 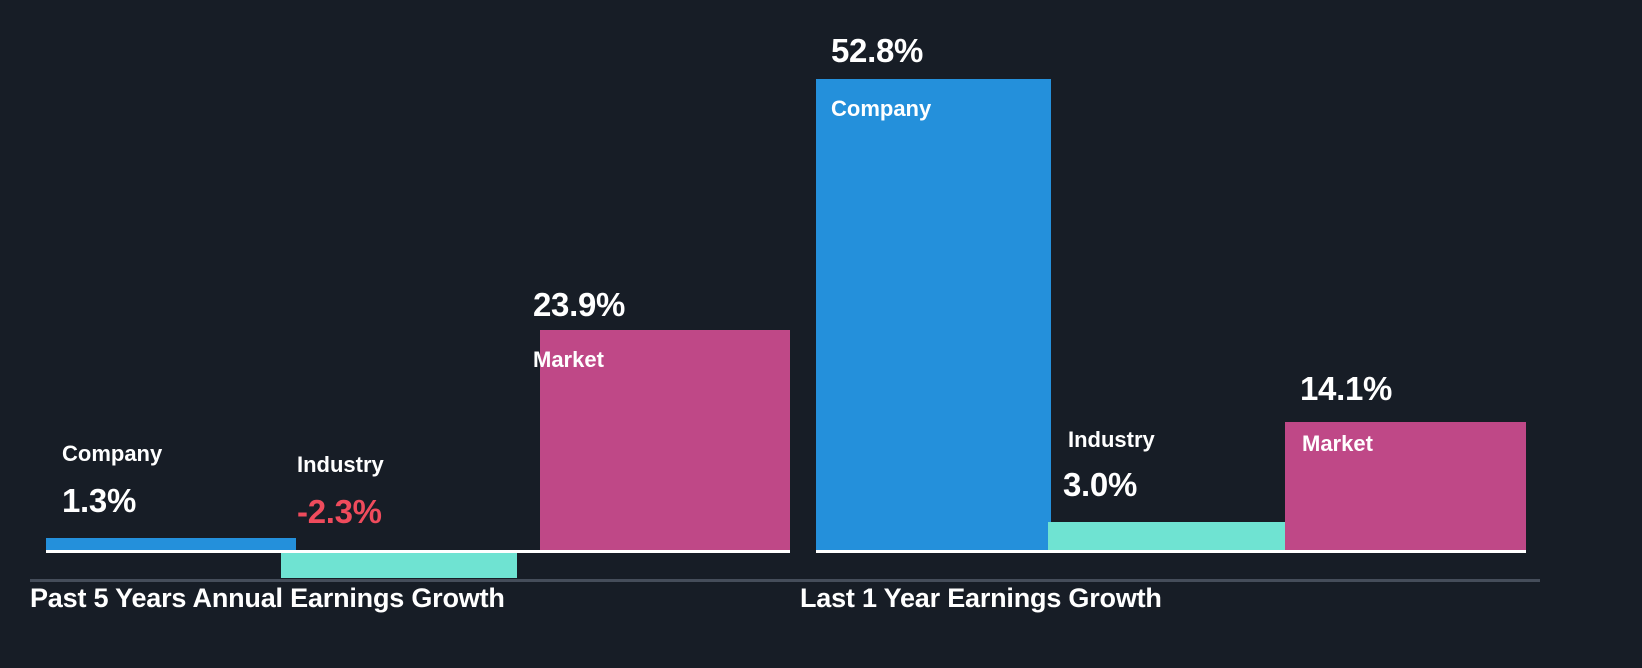 What do you see at coordinates (1171, 551) in the screenshot?
I see `zero-line-right` at bounding box center [1171, 551].